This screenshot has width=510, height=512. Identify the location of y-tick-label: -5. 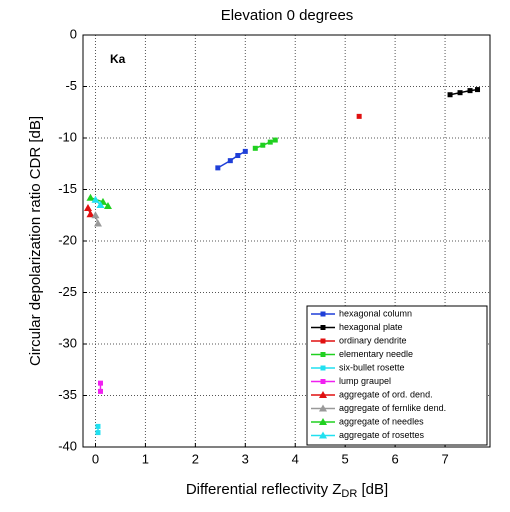
(71, 85).